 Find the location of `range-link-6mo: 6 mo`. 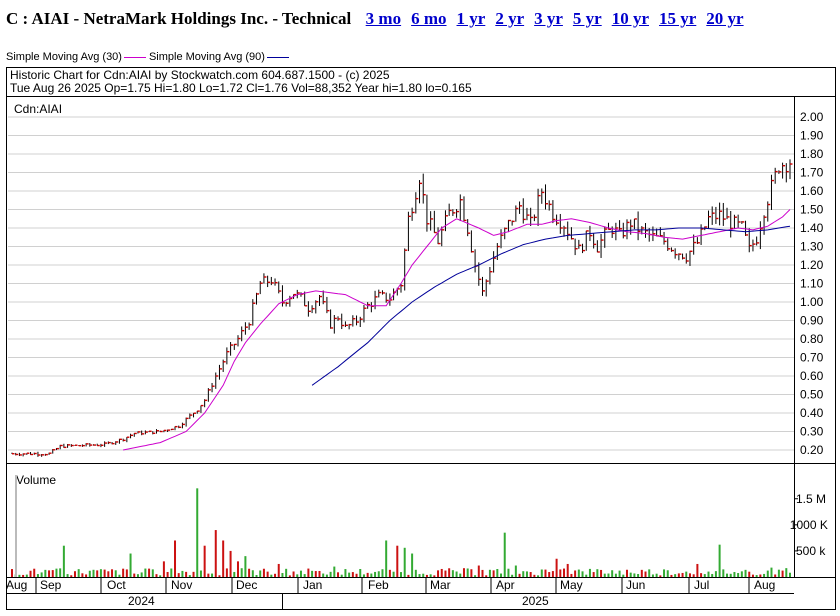

range-link-6mo: 6 mo is located at coordinates (429, 18).